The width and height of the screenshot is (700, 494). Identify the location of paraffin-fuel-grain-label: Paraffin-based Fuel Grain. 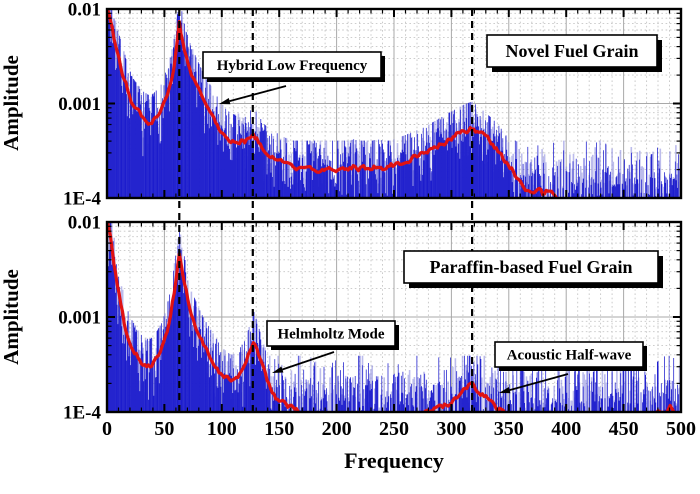
(533, 269).